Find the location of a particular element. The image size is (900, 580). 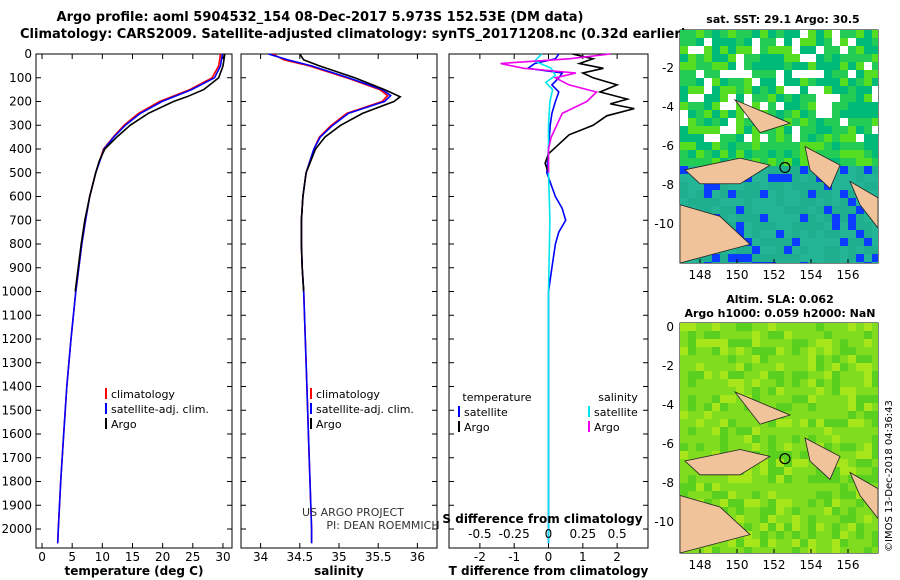

x-tick-label: 34 is located at coordinates (260, 557).